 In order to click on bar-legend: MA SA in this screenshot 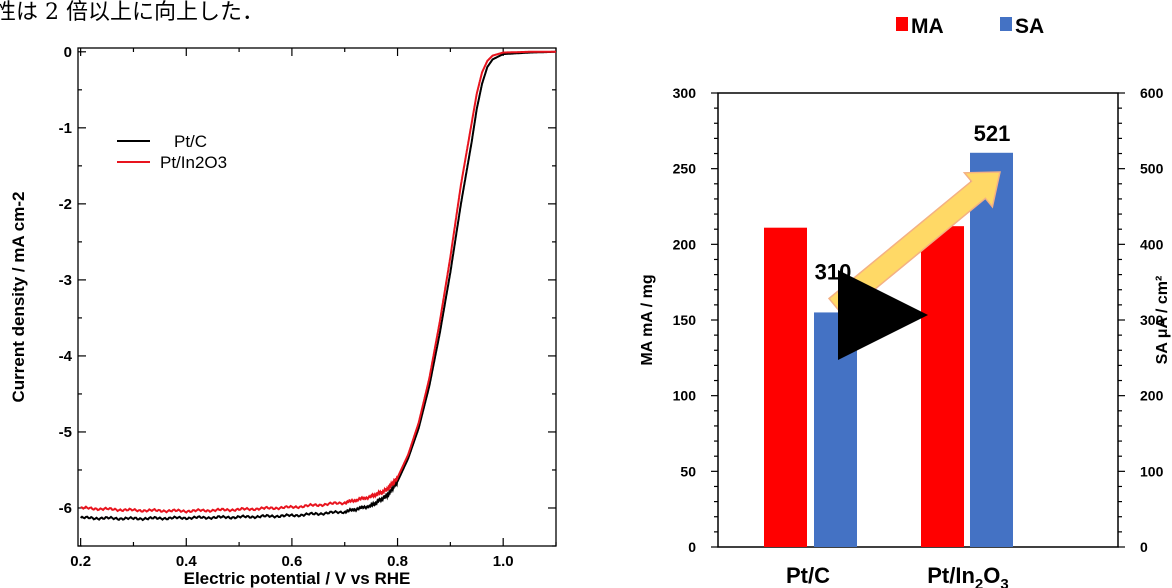, I will do `click(970, 26)`.